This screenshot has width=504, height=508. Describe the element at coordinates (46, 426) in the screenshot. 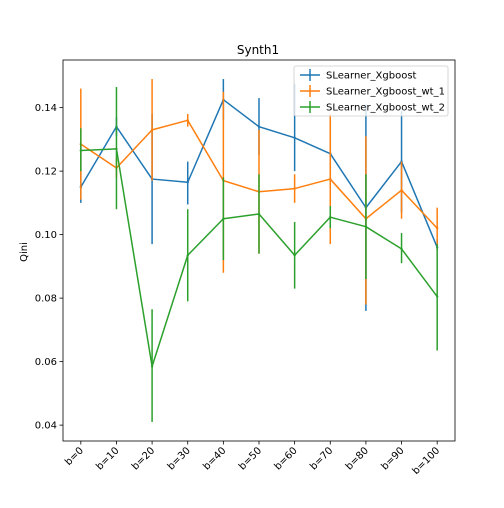

I see `y-tick-label: 0.04` at that location.